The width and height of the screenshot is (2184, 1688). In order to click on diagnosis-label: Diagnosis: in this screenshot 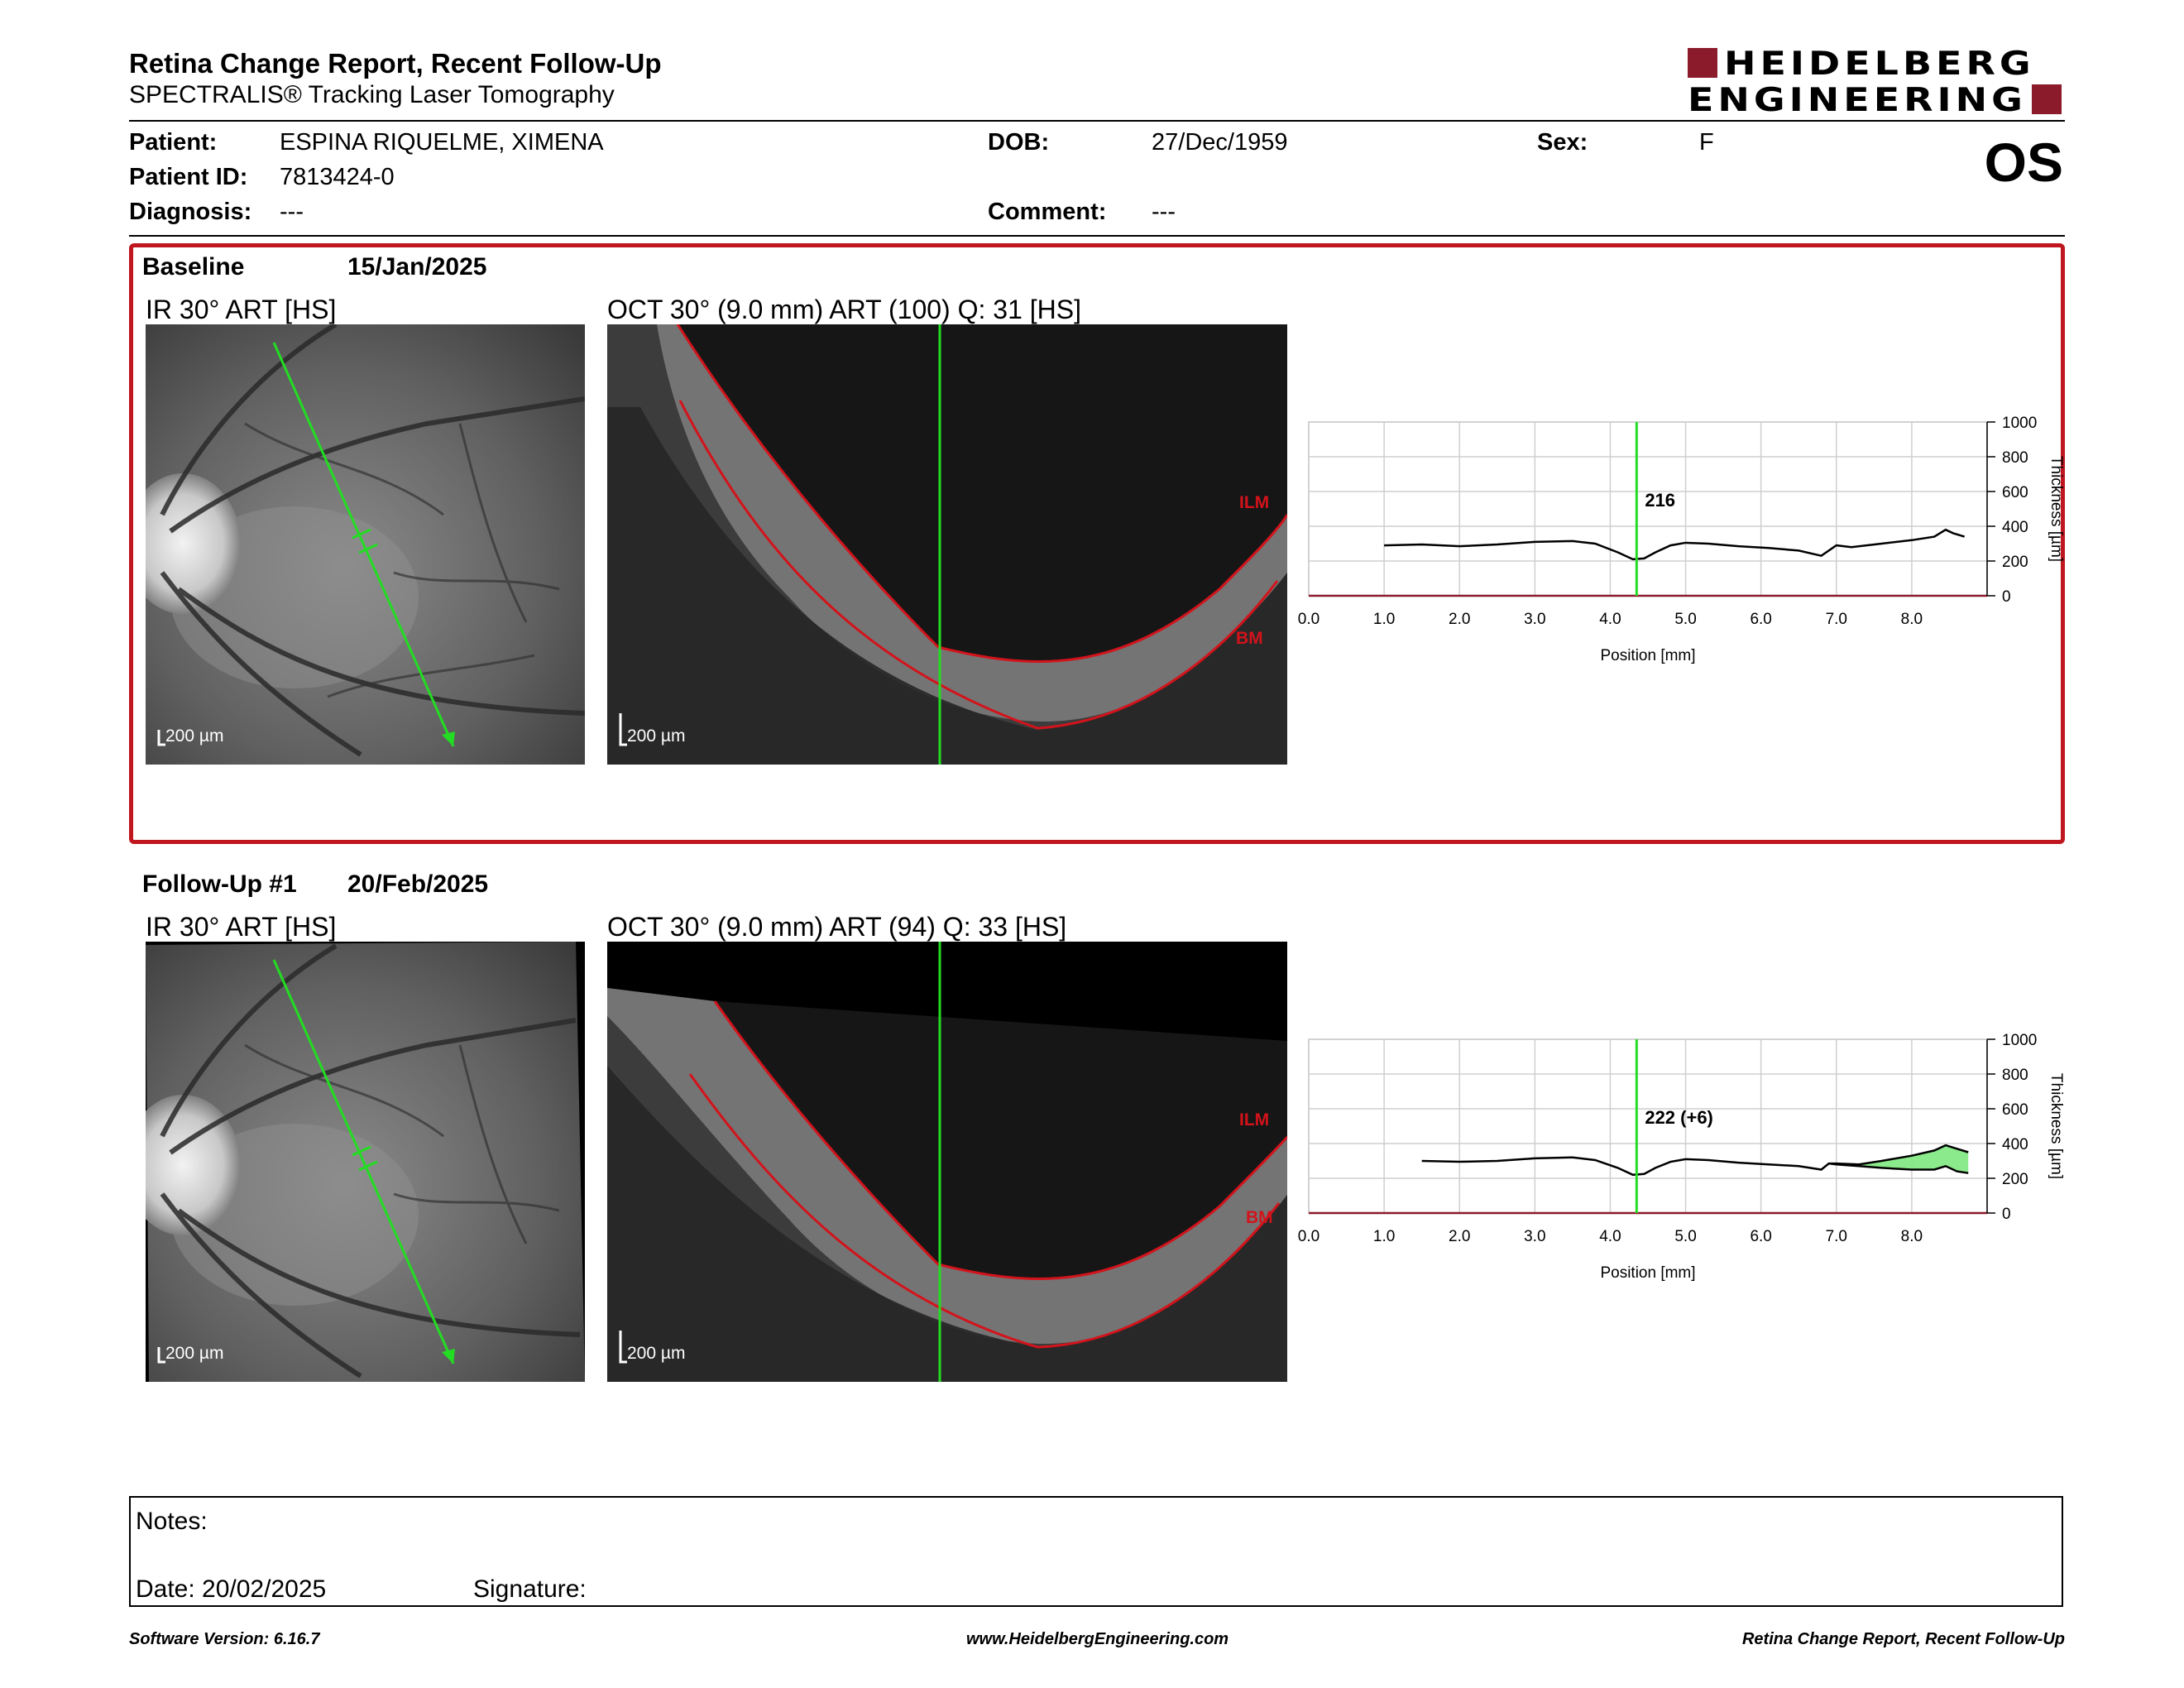, I will do `click(190, 212)`.